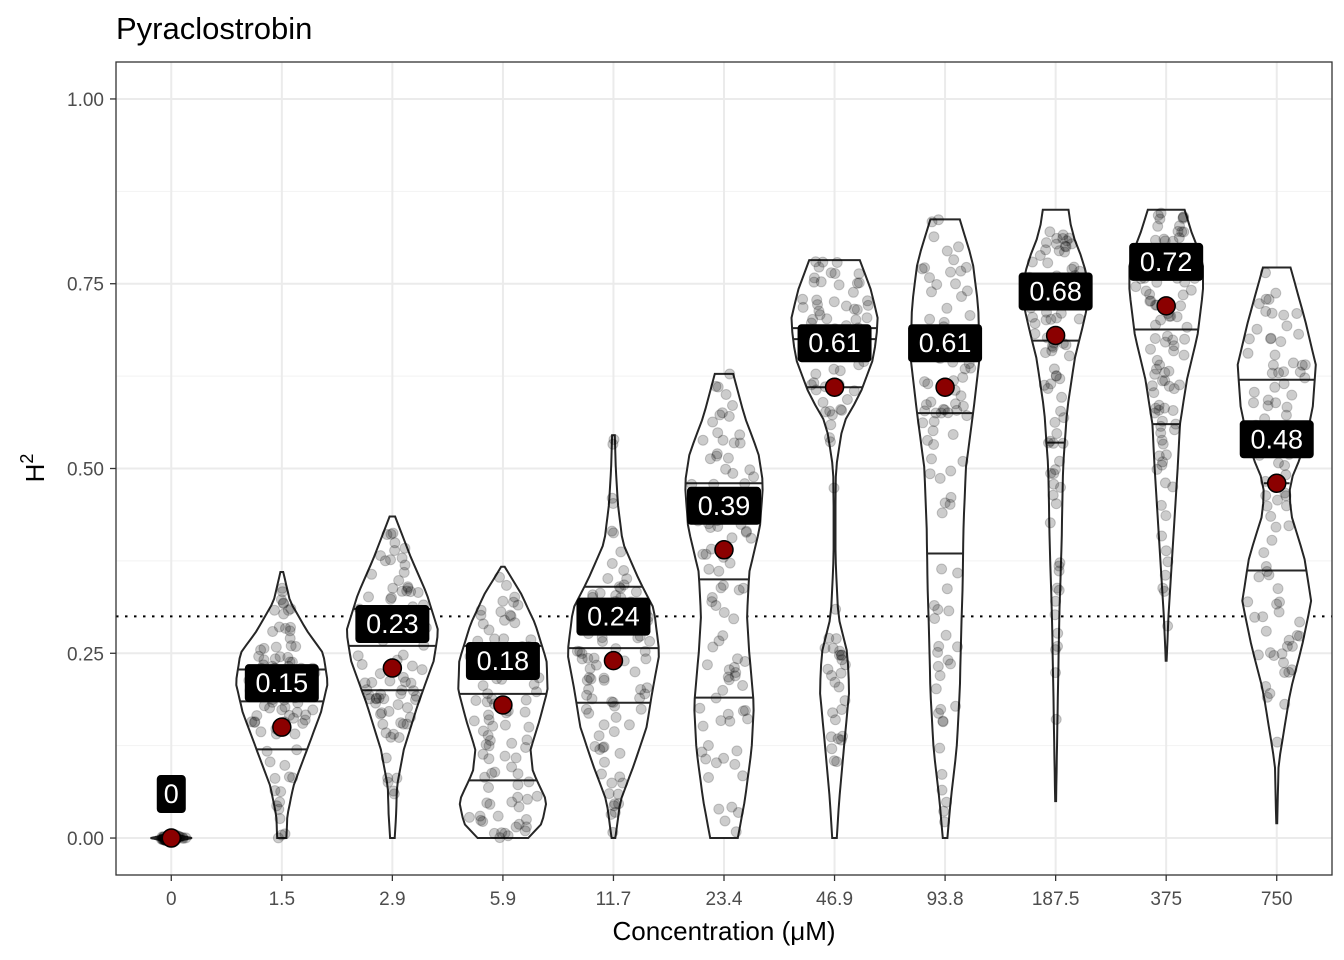 The image size is (1344, 960). I want to click on mean-label-box, so click(613, 616).